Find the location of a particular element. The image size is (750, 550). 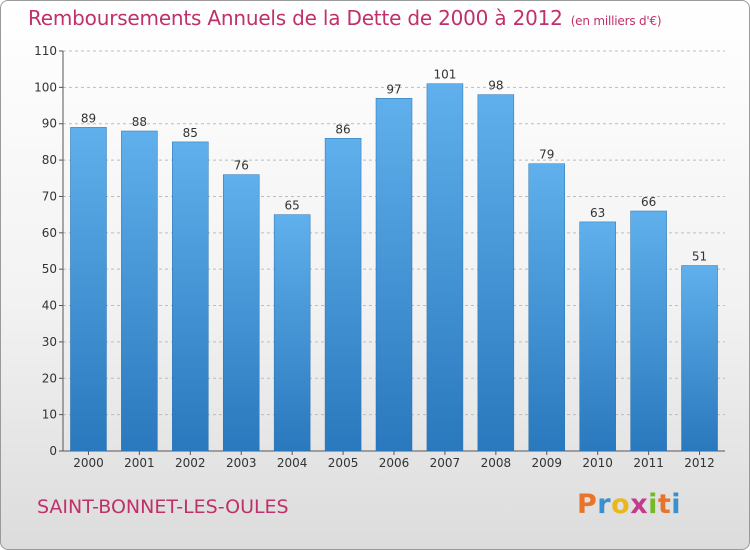

logo-letter: t is located at coordinates (664, 504).